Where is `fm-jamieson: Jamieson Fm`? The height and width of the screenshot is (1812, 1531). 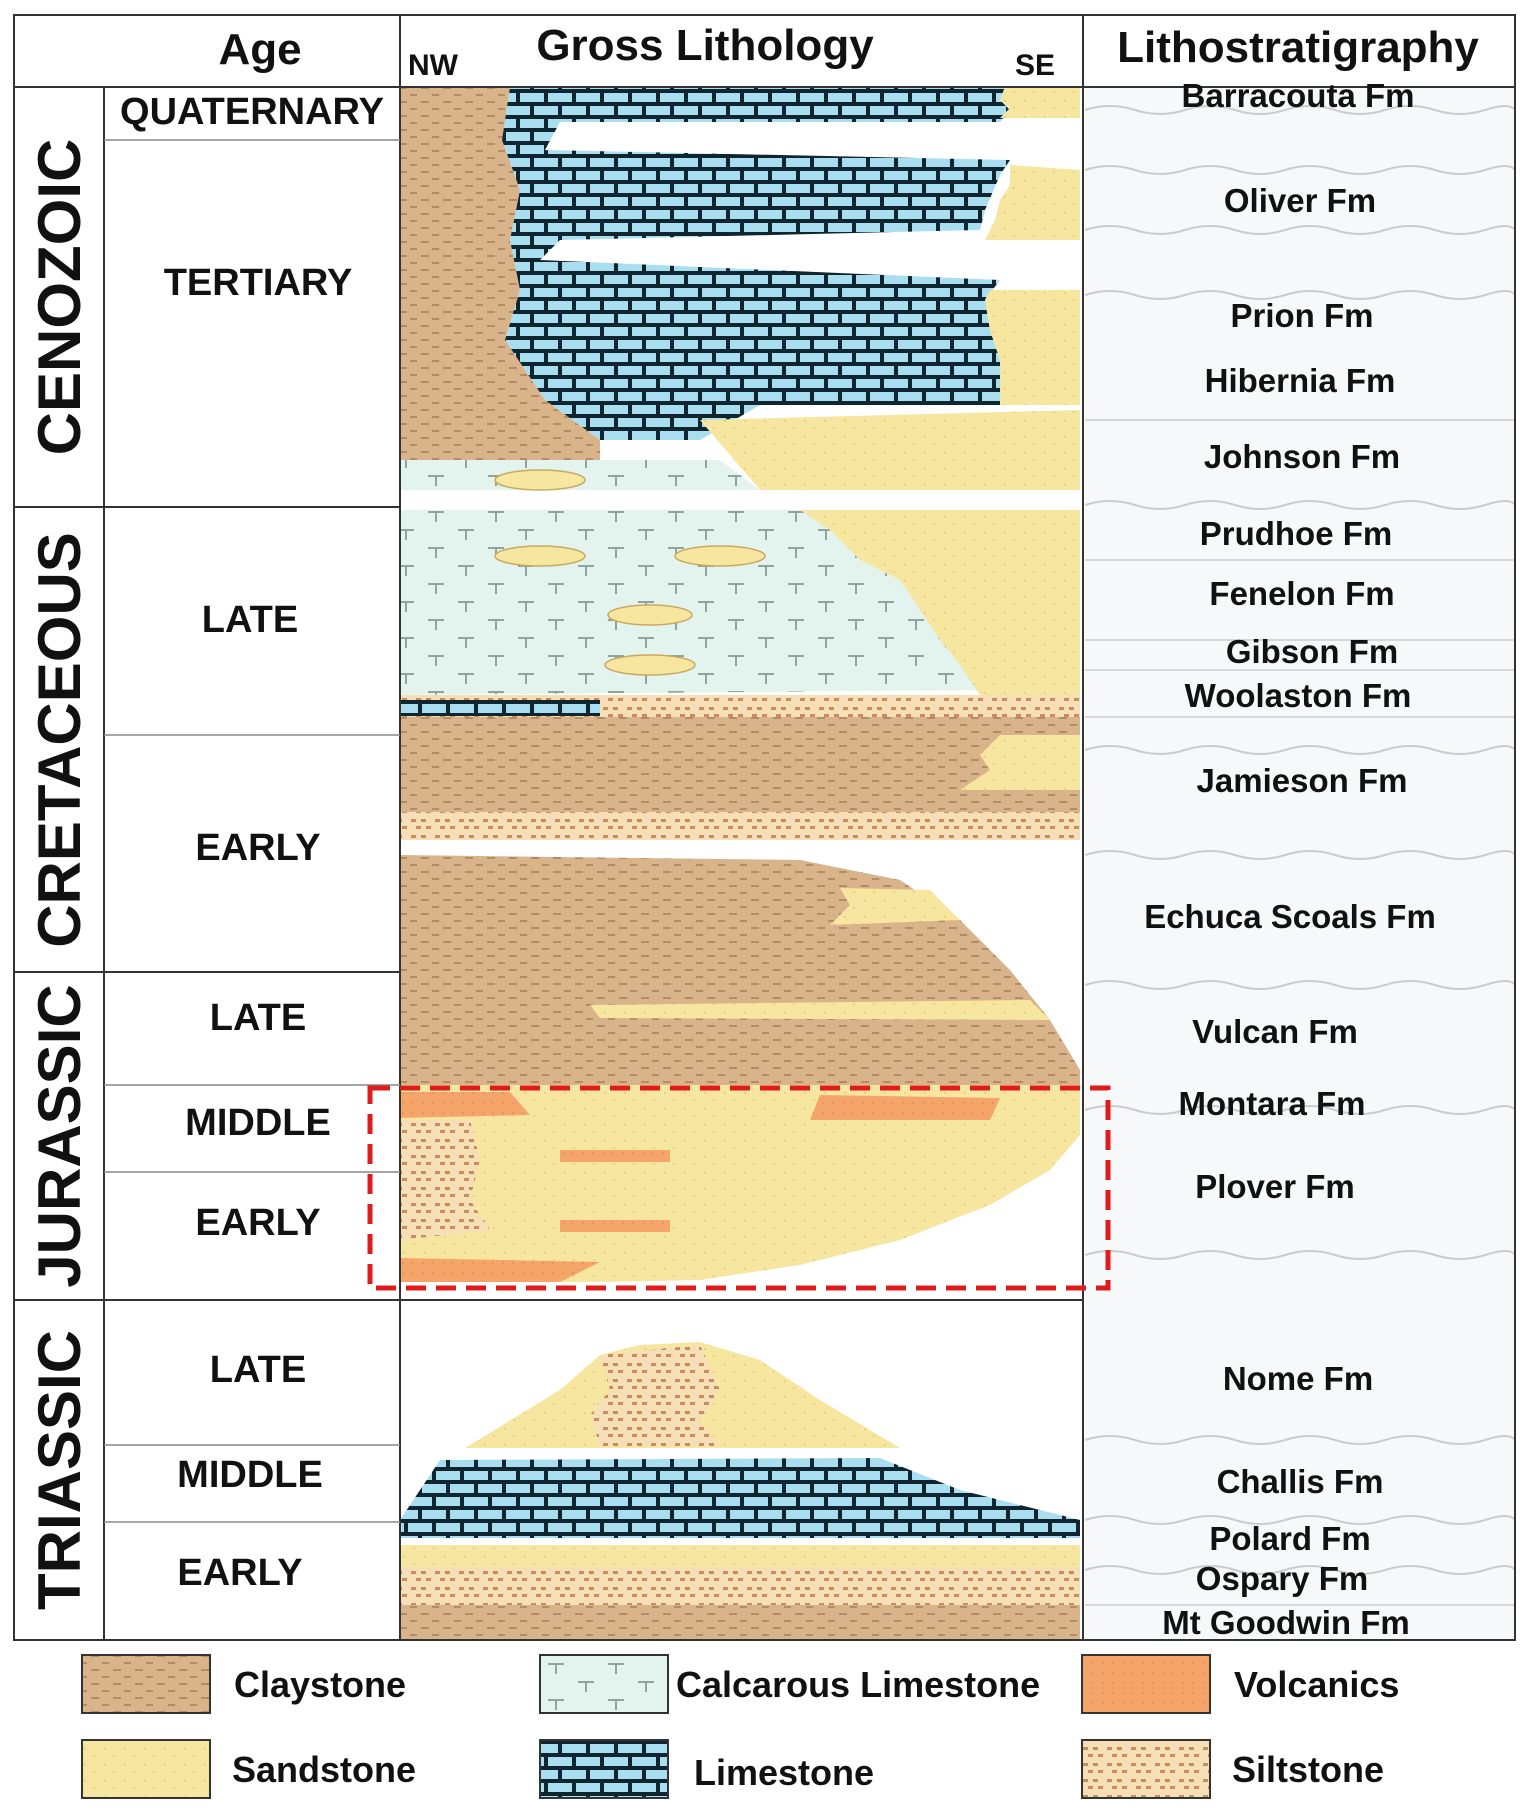 fm-jamieson: Jamieson Fm is located at coordinates (1302, 780).